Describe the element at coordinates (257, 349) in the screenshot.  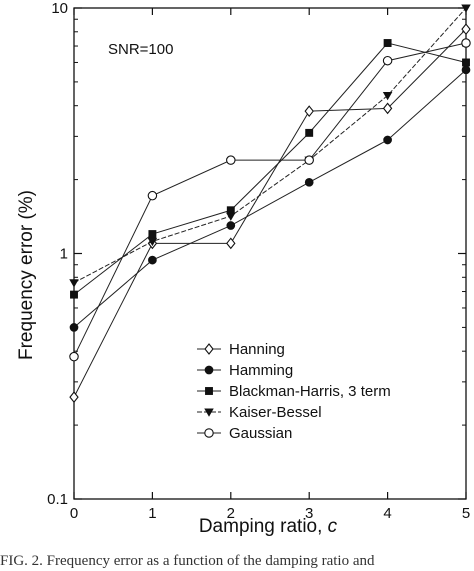
I see `legend-entry: Hanning` at that location.